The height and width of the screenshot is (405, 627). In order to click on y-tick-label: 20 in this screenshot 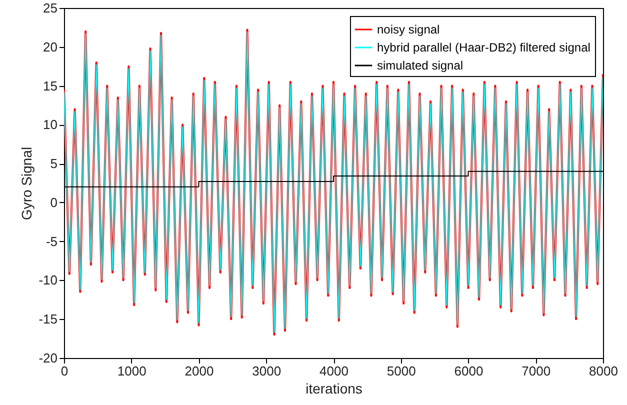, I will do `click(50, 46)`.